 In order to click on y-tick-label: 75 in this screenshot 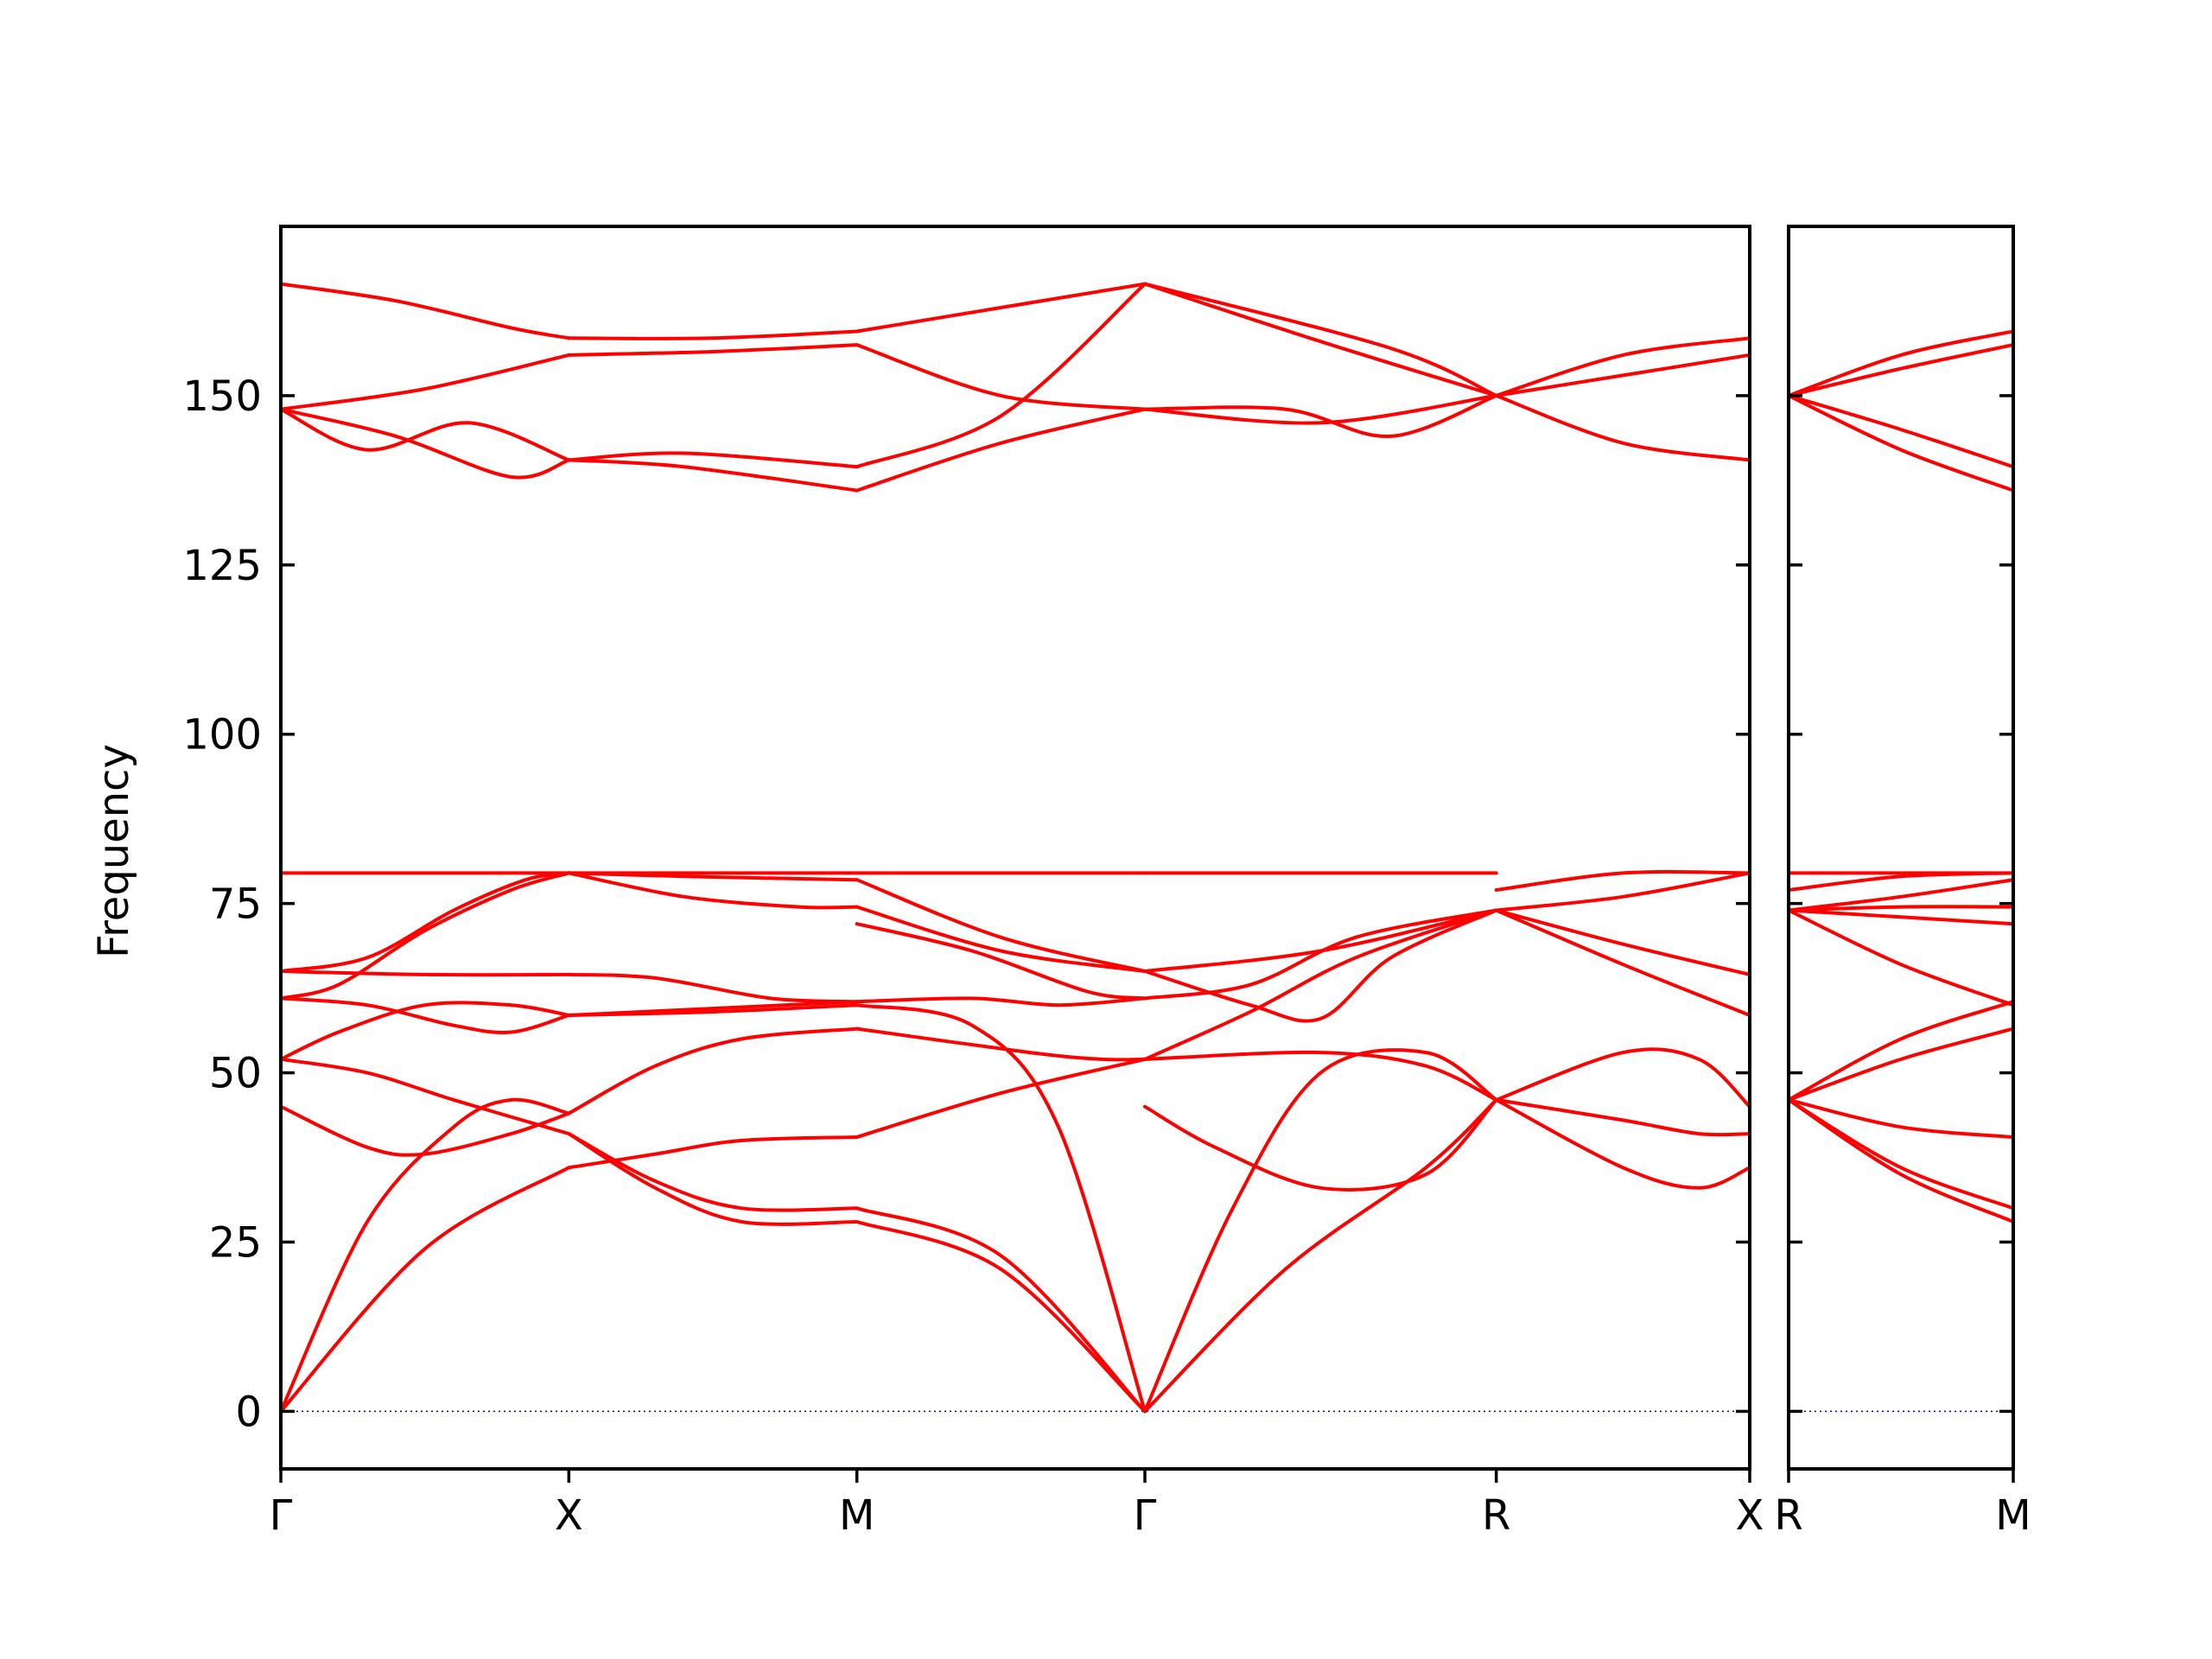, I will do `click(235, 905)`.